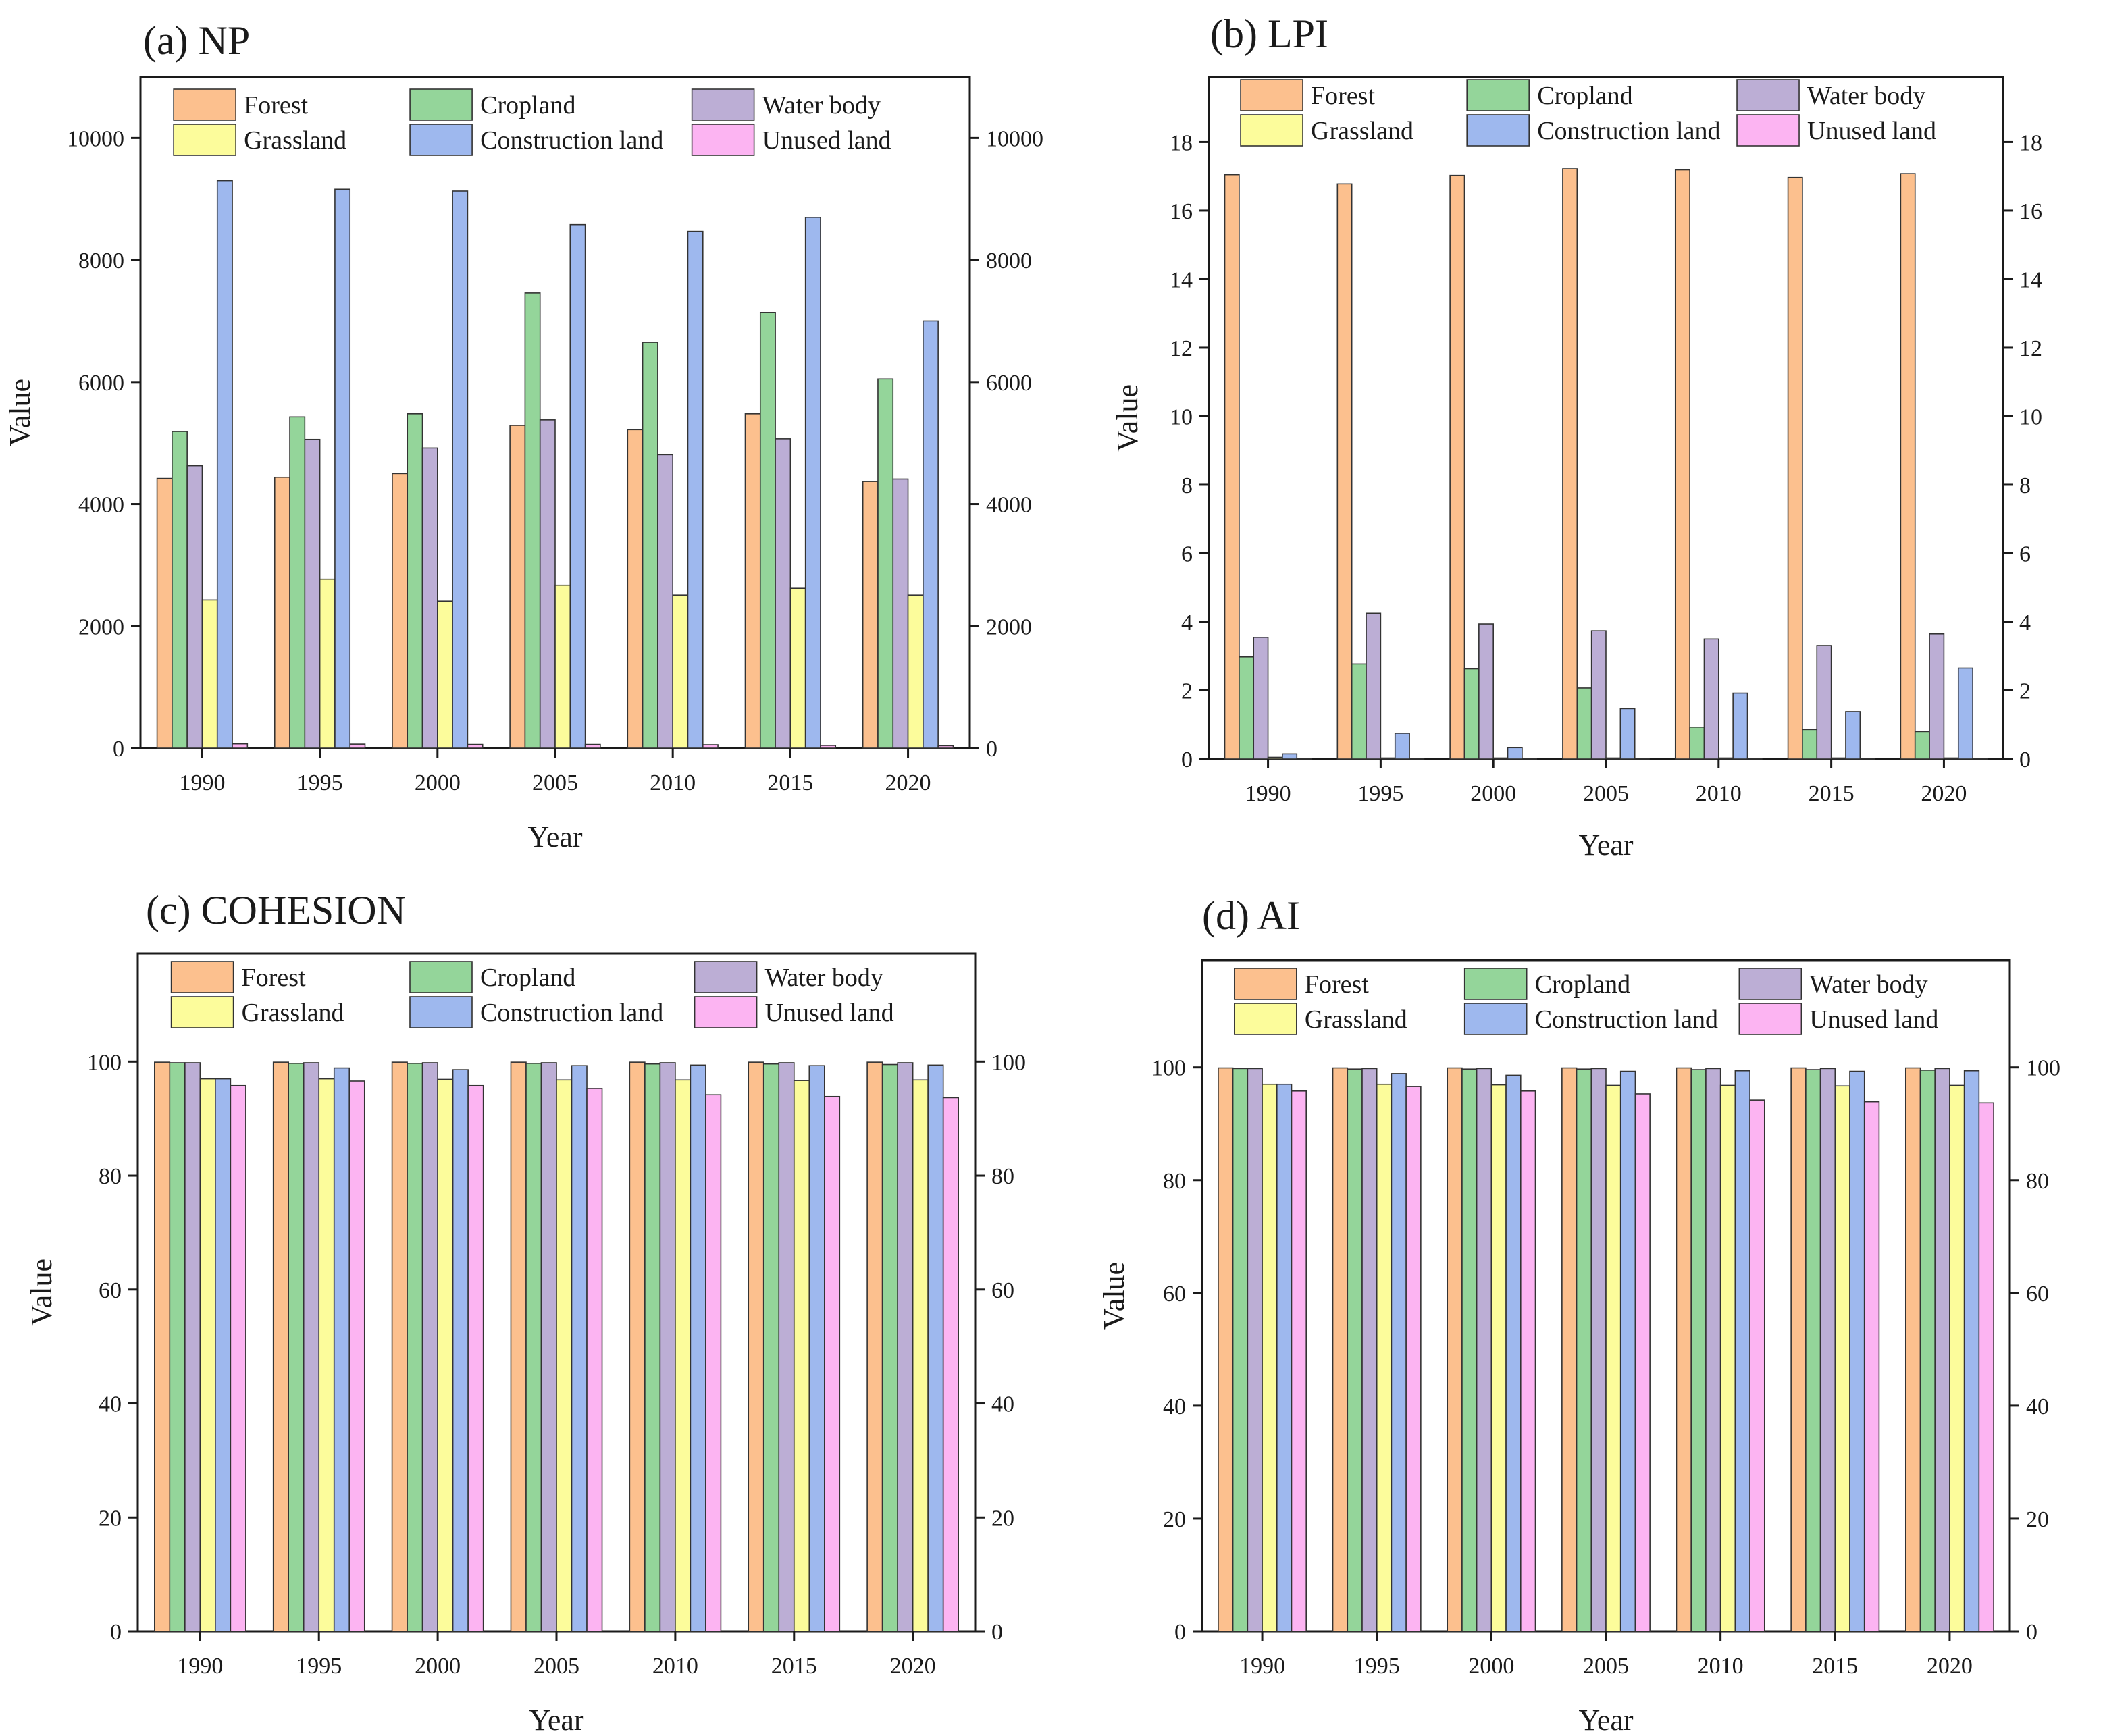 The width and height of the screenshot is (2103, 1736). Describe the element at coordinates (276, 910) in the screenshot. I see `chart-title: (c) COHESION` at that location.